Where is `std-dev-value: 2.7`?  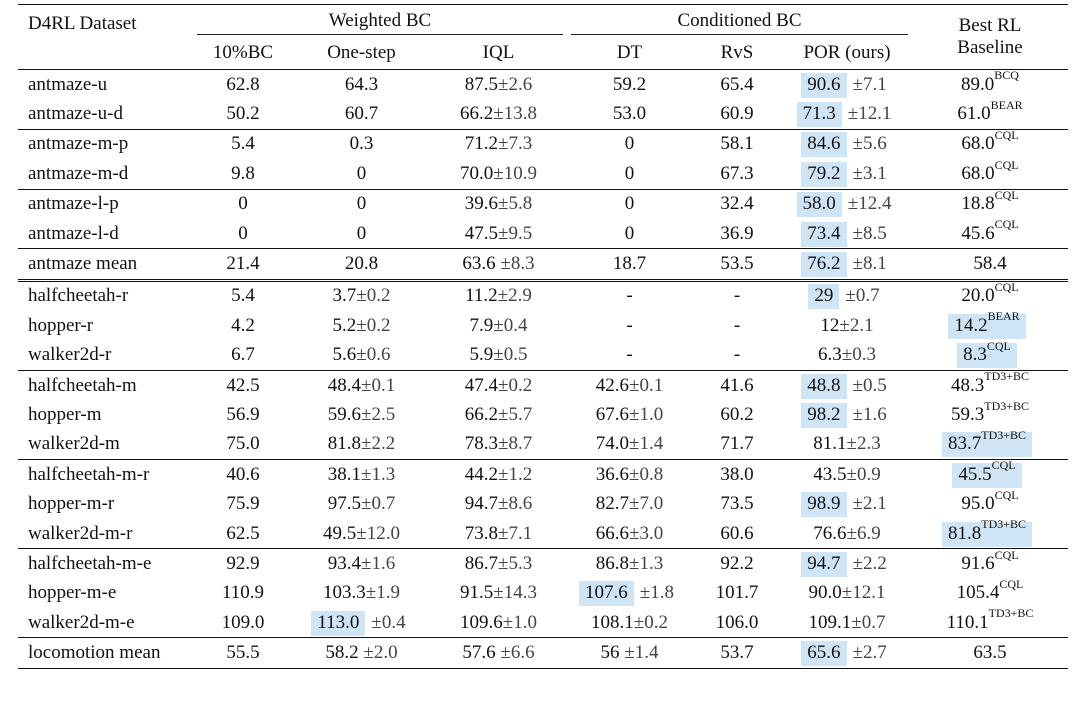
std-dev-value: 2.7 is located at coordinates (874, 653).